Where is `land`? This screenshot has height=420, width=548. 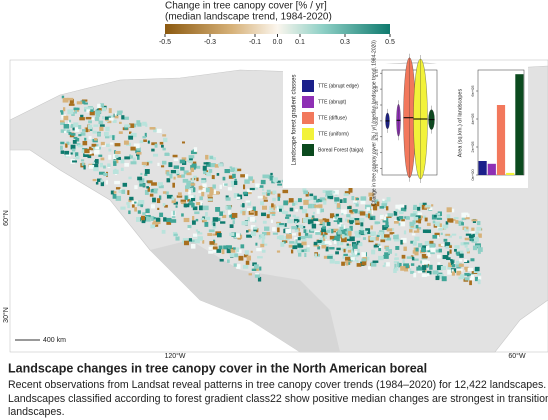
land is located at coordinates (245, 296).